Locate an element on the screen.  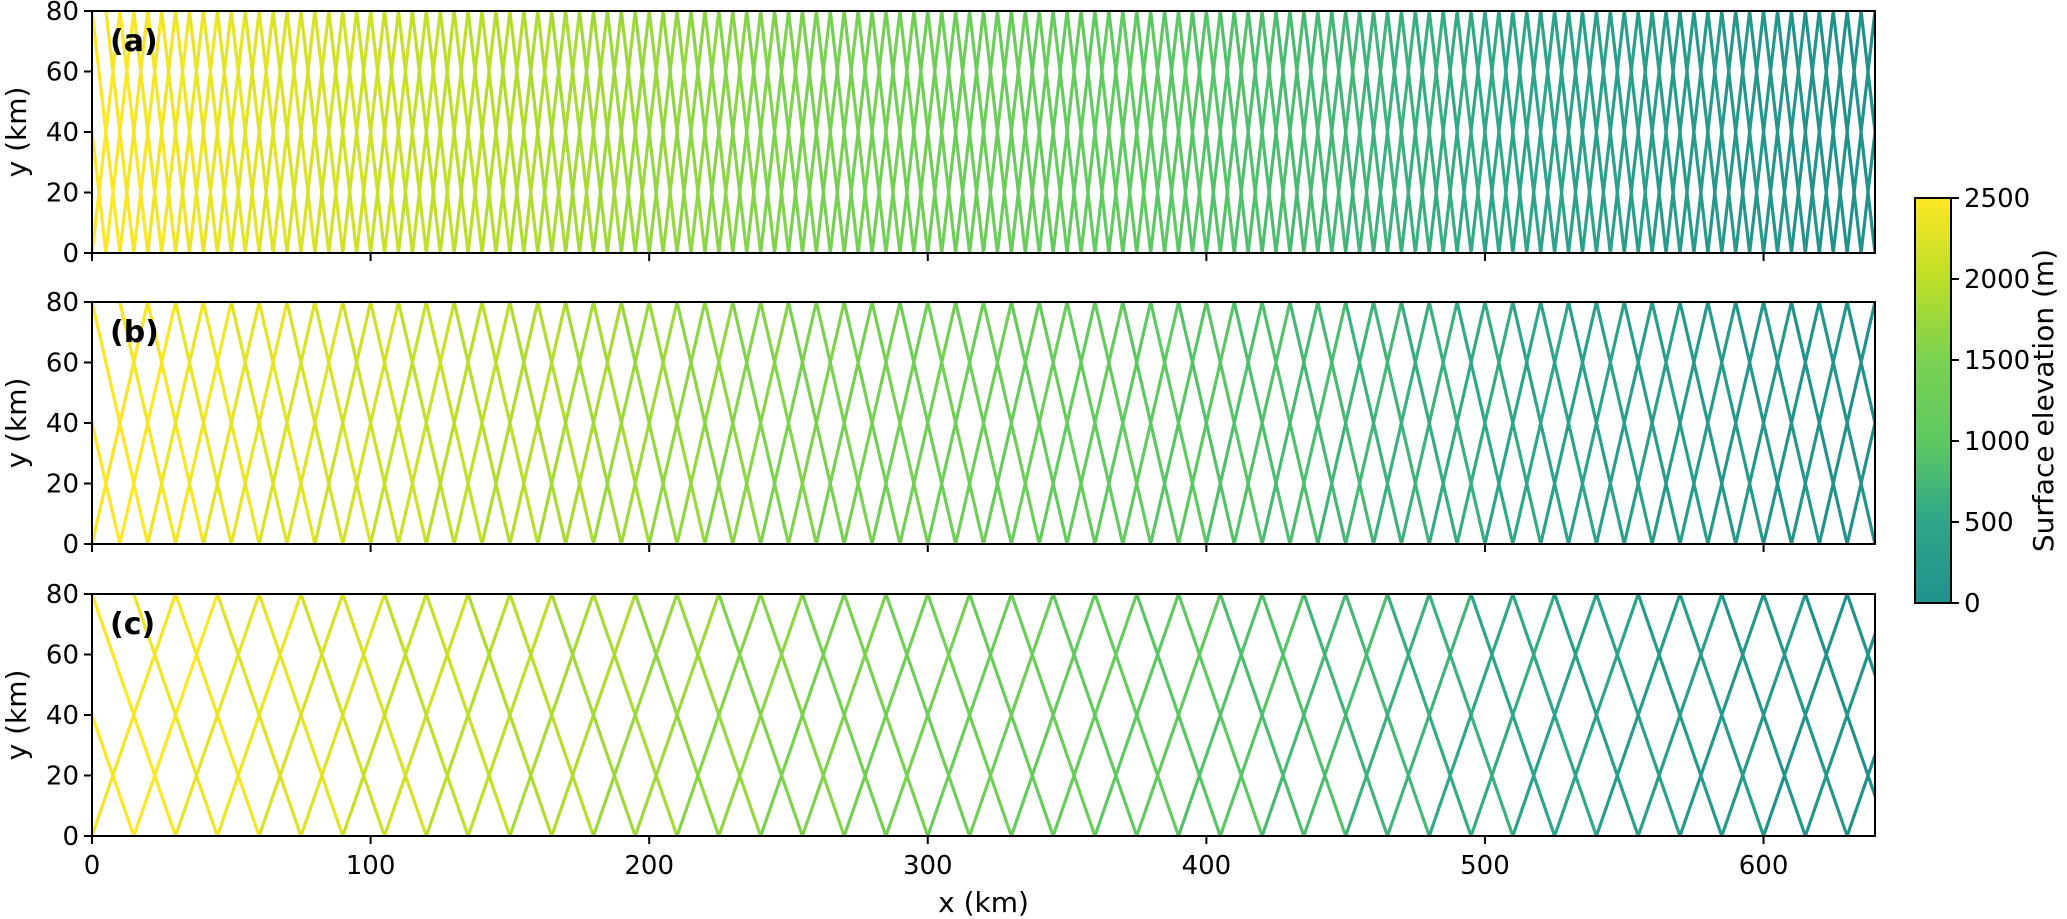
colorbar-bar is located at coordinates (1933, 400).